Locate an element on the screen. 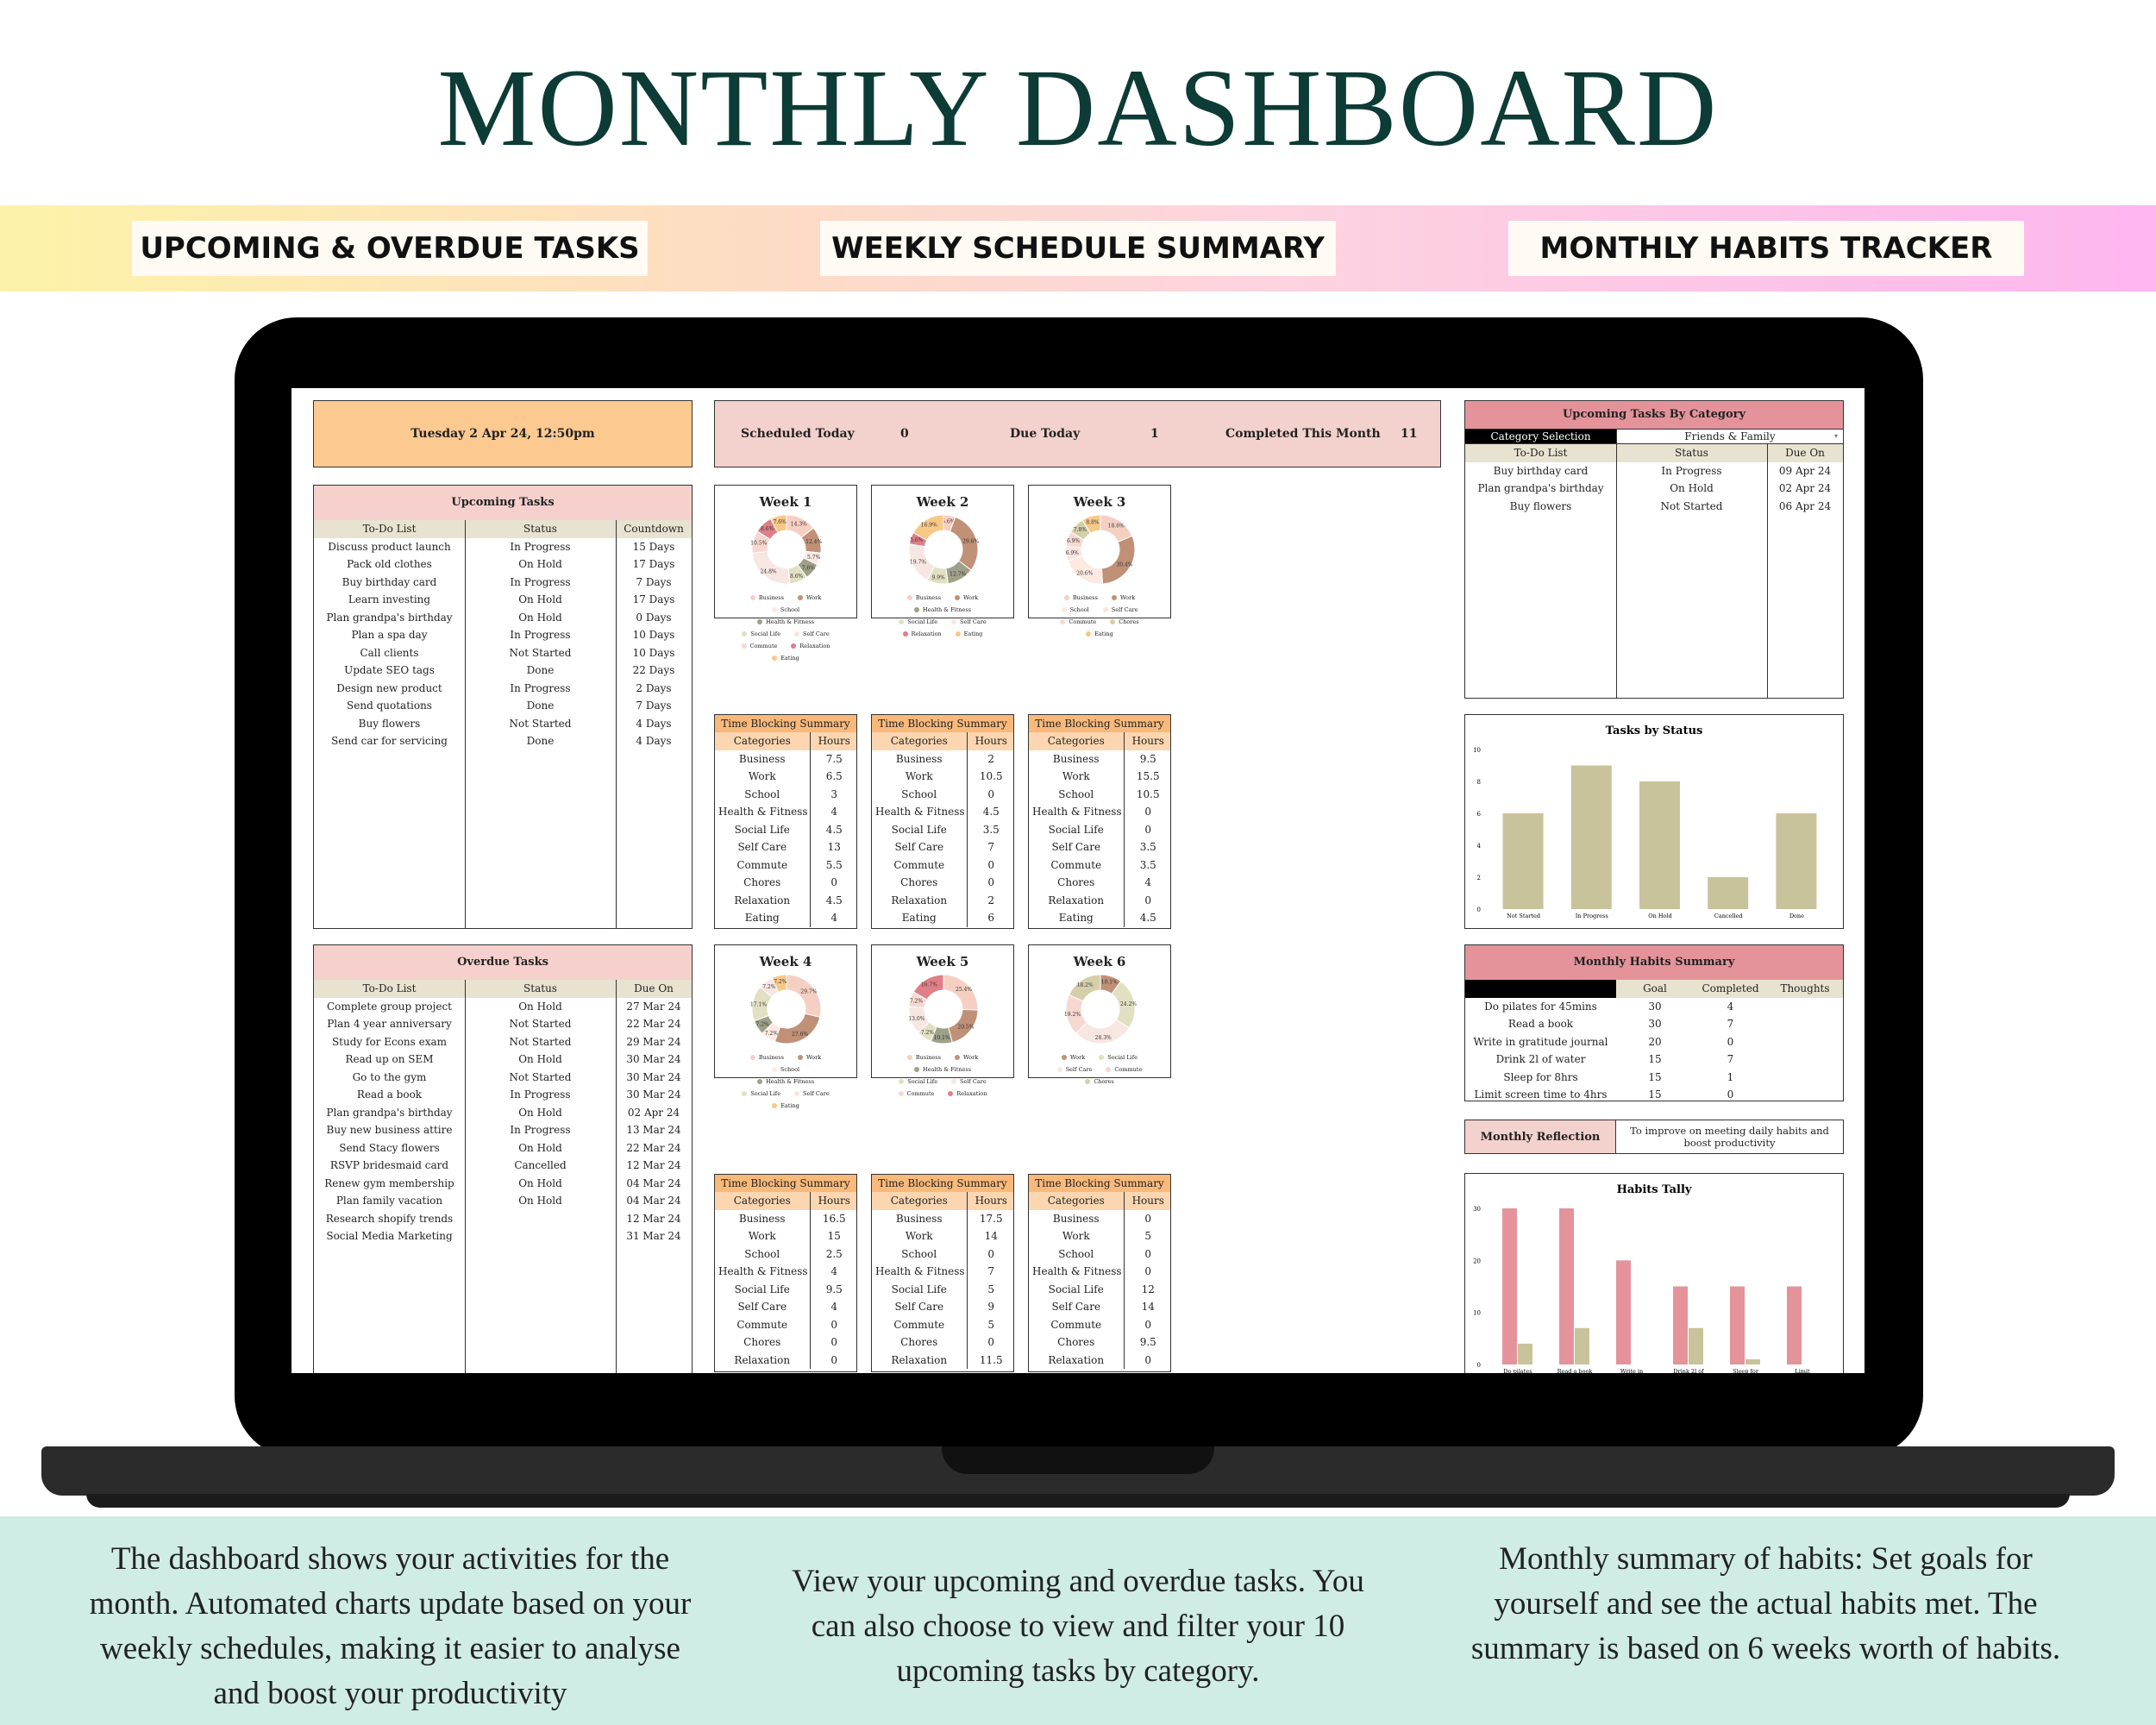  table-row: Study for Econs exam Not Started 29 Mar 24 is located at coordinates (503, 1042).